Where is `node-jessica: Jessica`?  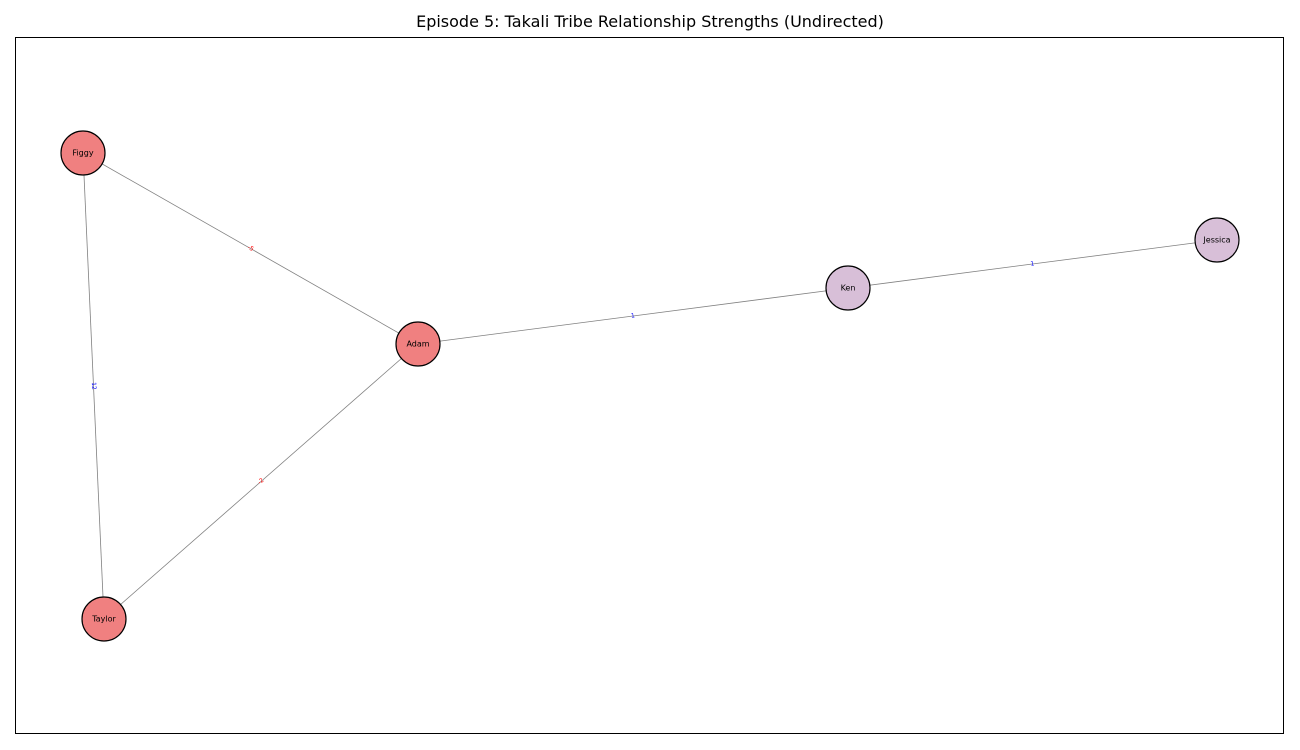 node-jessica: Jessica is located at coordinates (1217, 240).